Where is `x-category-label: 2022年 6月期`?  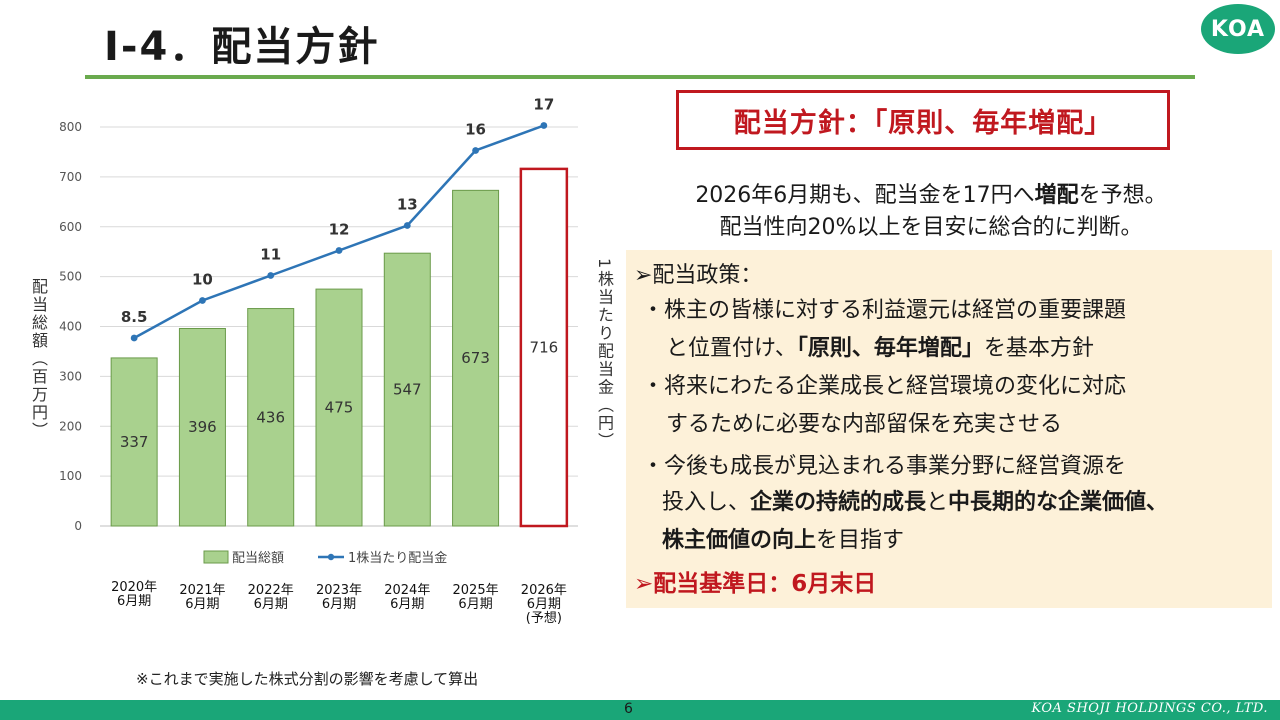 x-category-label: 2022年 6月期 is located at coordinates (271, 598).